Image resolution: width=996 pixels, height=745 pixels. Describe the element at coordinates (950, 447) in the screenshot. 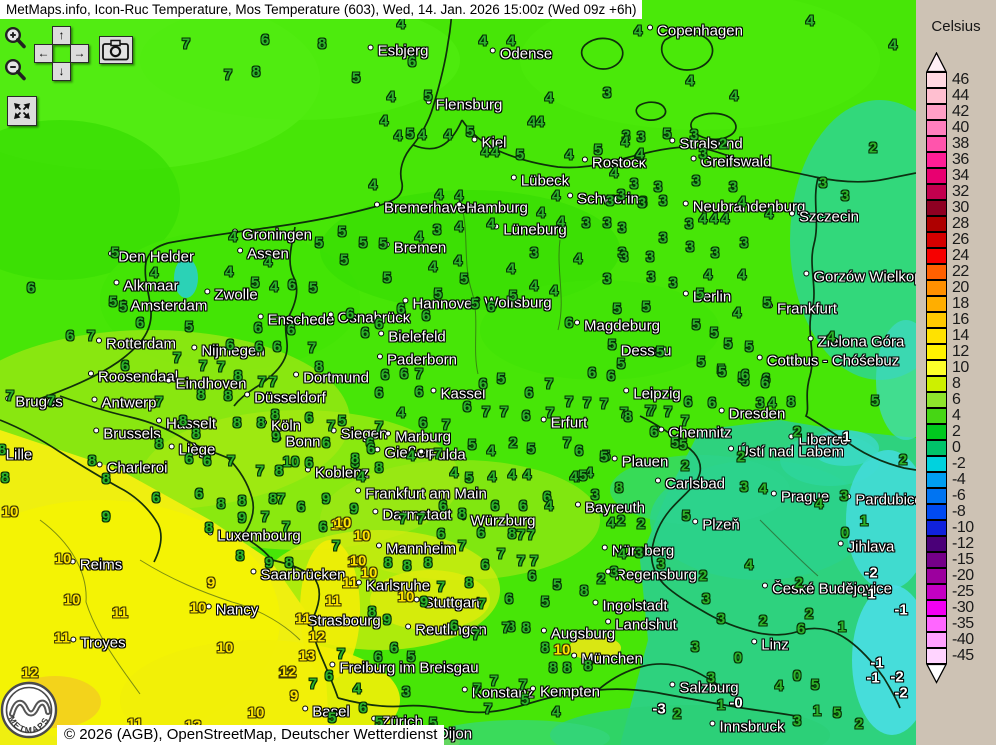

I see `legend-row: 0` at that location.